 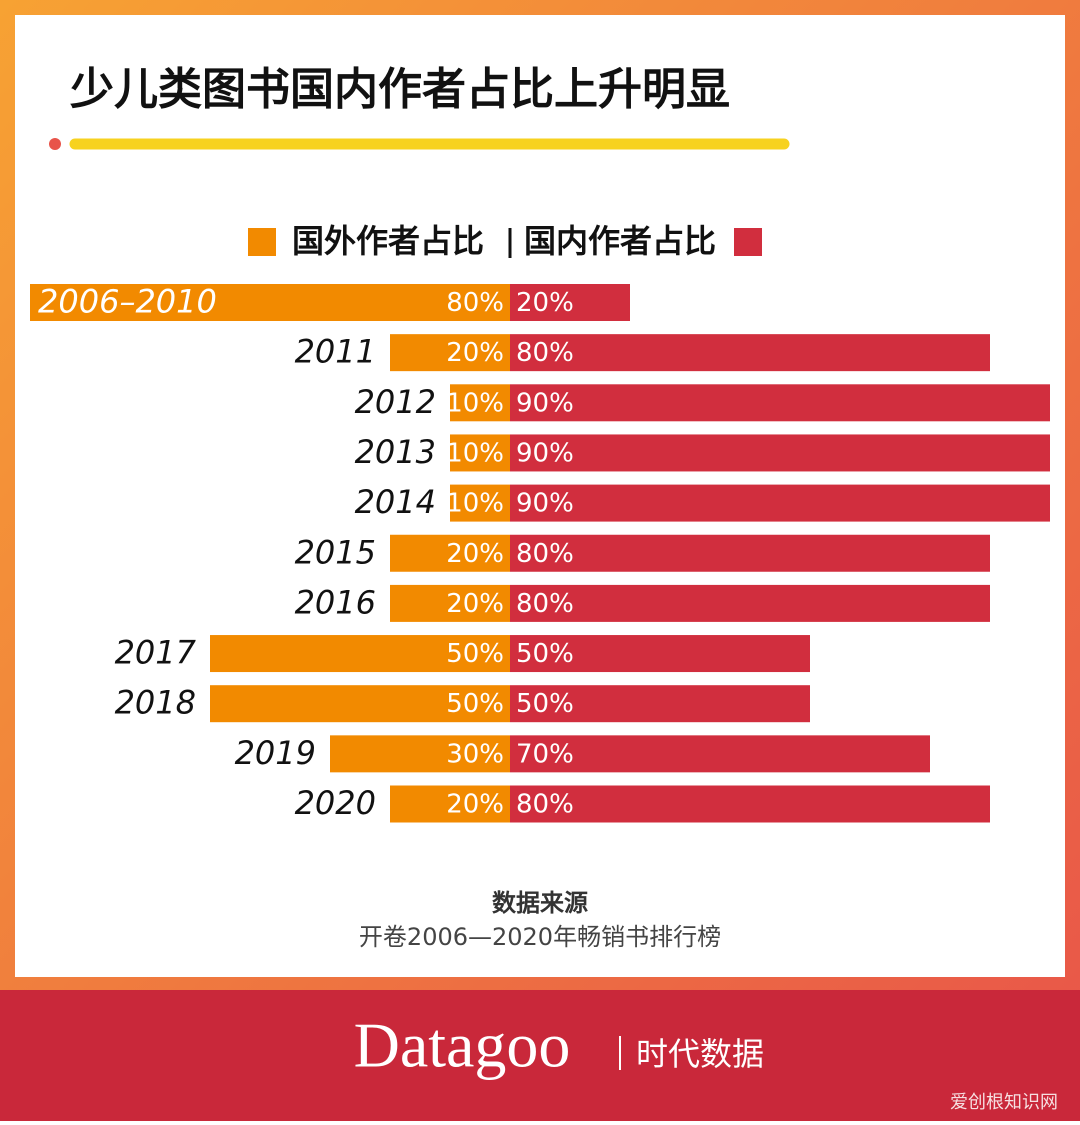 I want to click on category-label: 2012, so click(x=395, y=402).